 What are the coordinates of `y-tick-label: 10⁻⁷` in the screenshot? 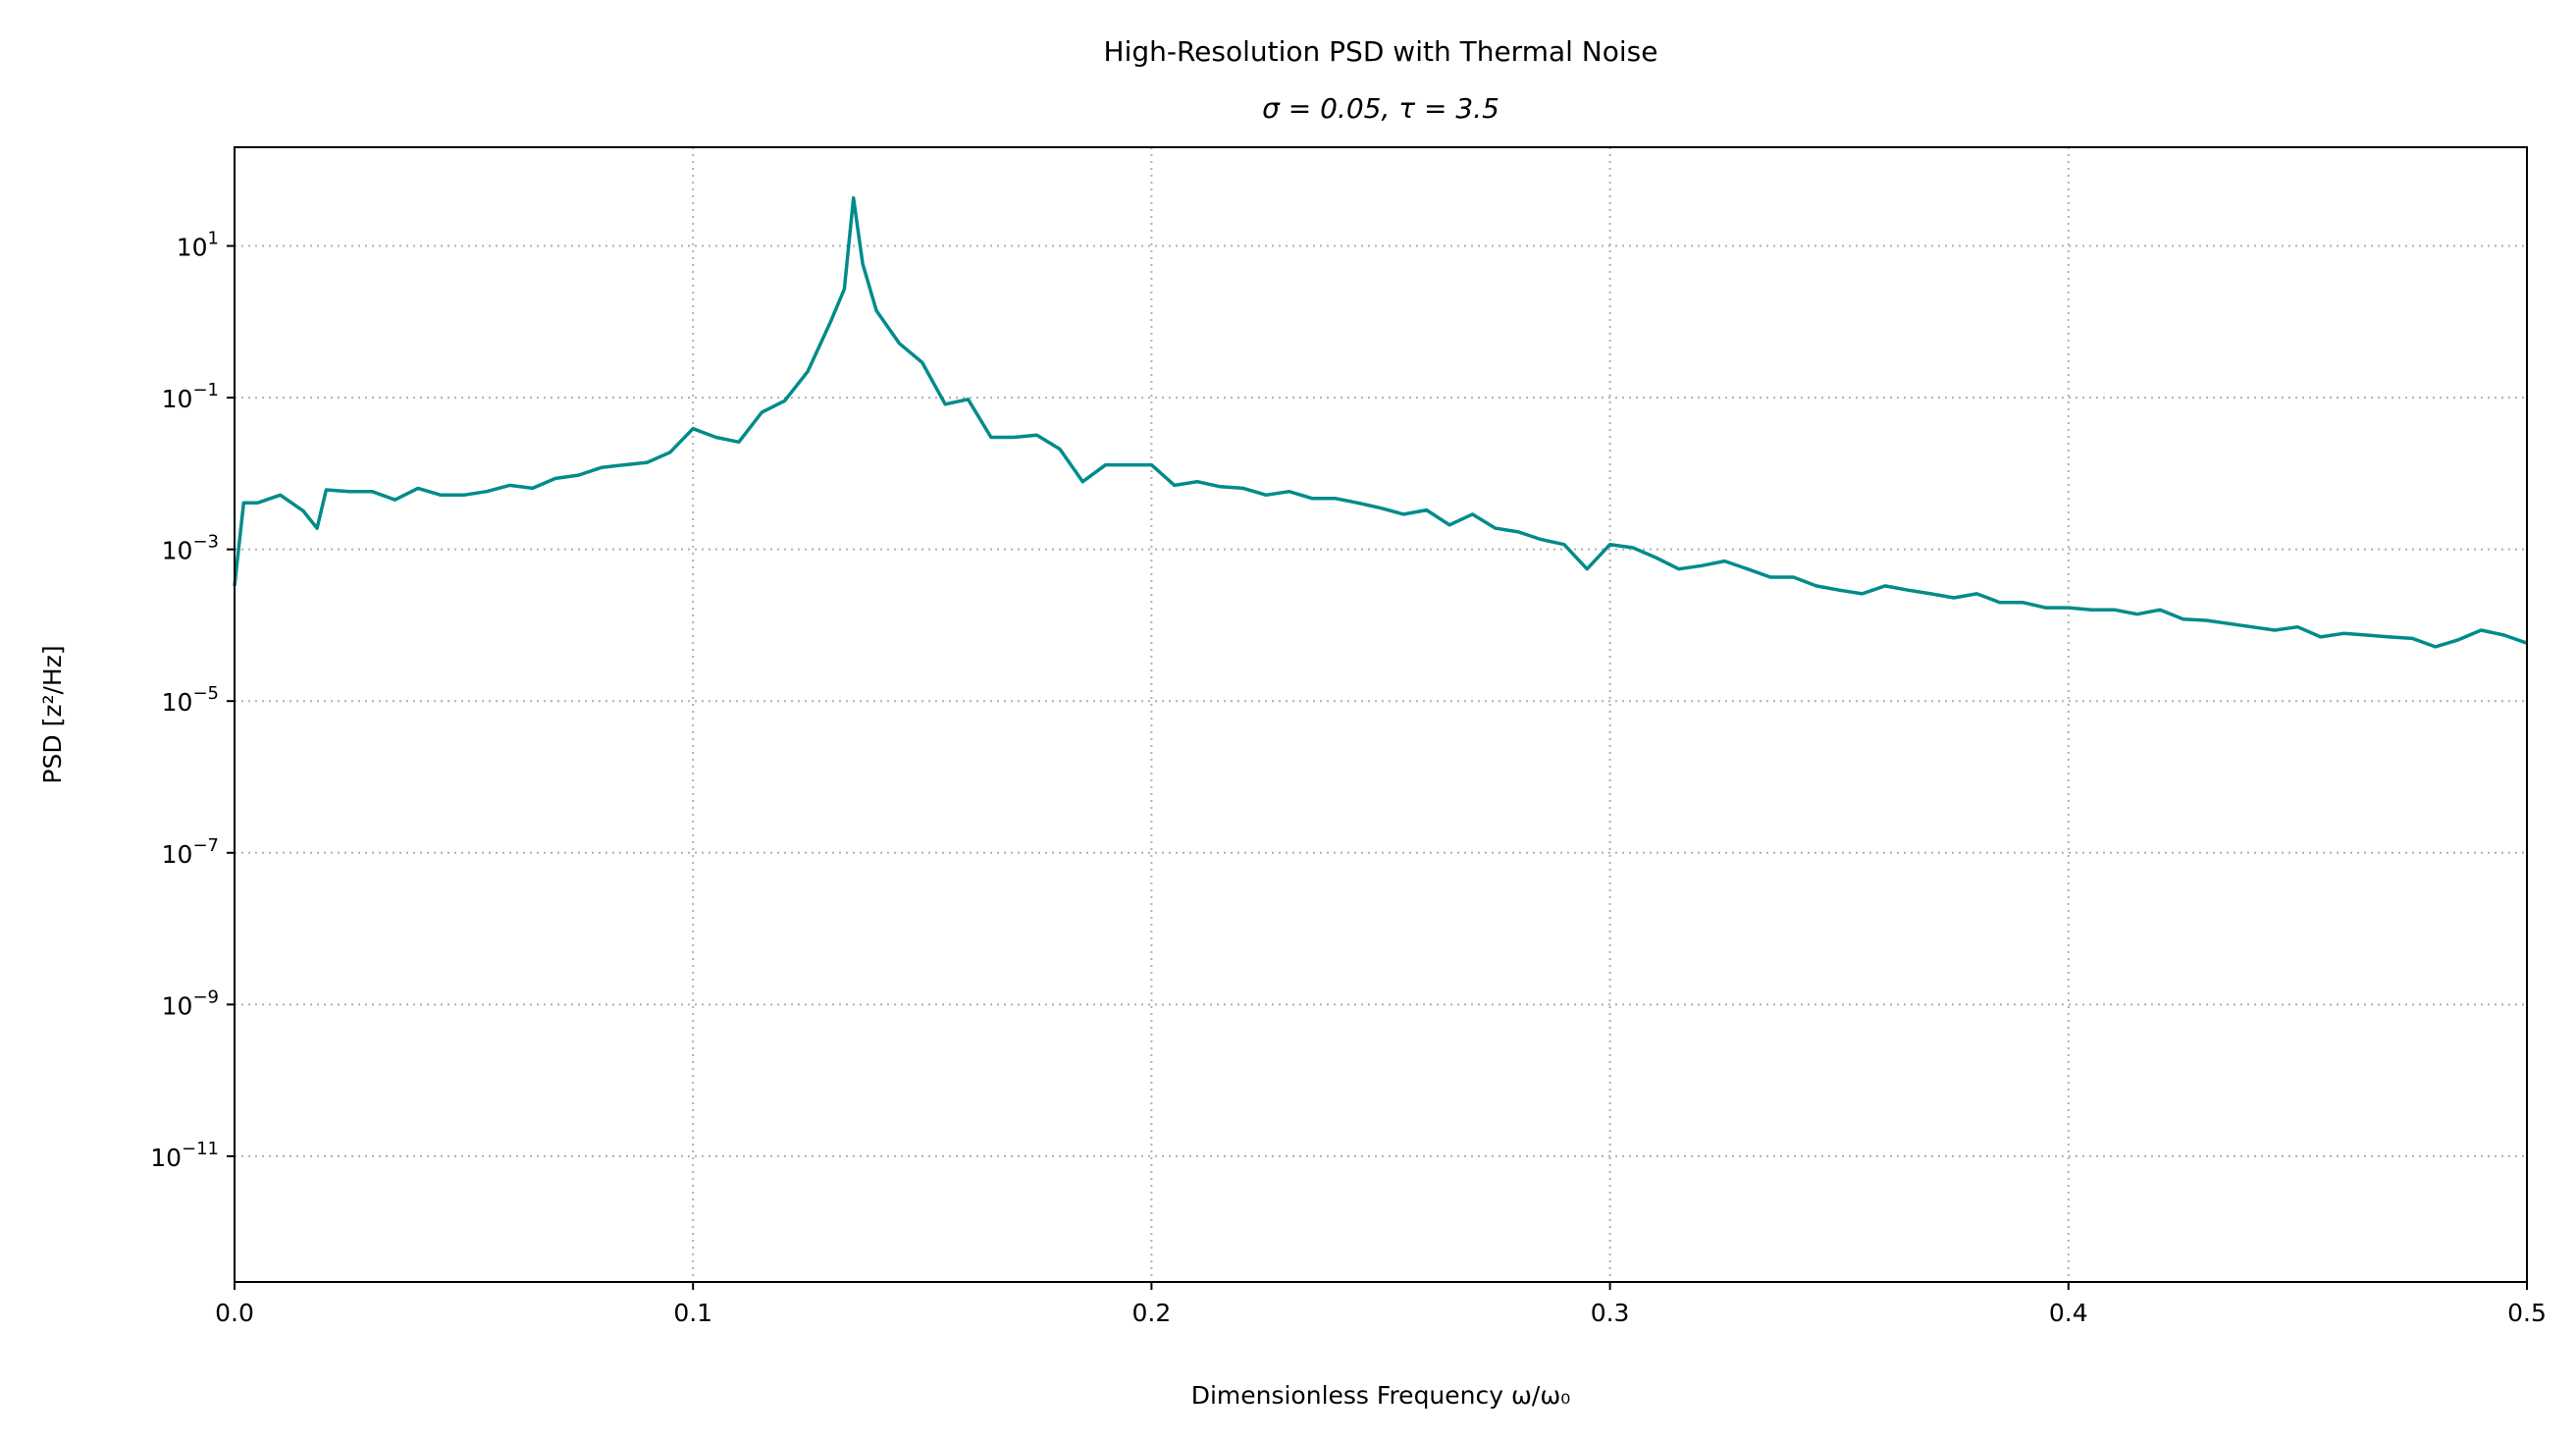 It's located at (190, 852).